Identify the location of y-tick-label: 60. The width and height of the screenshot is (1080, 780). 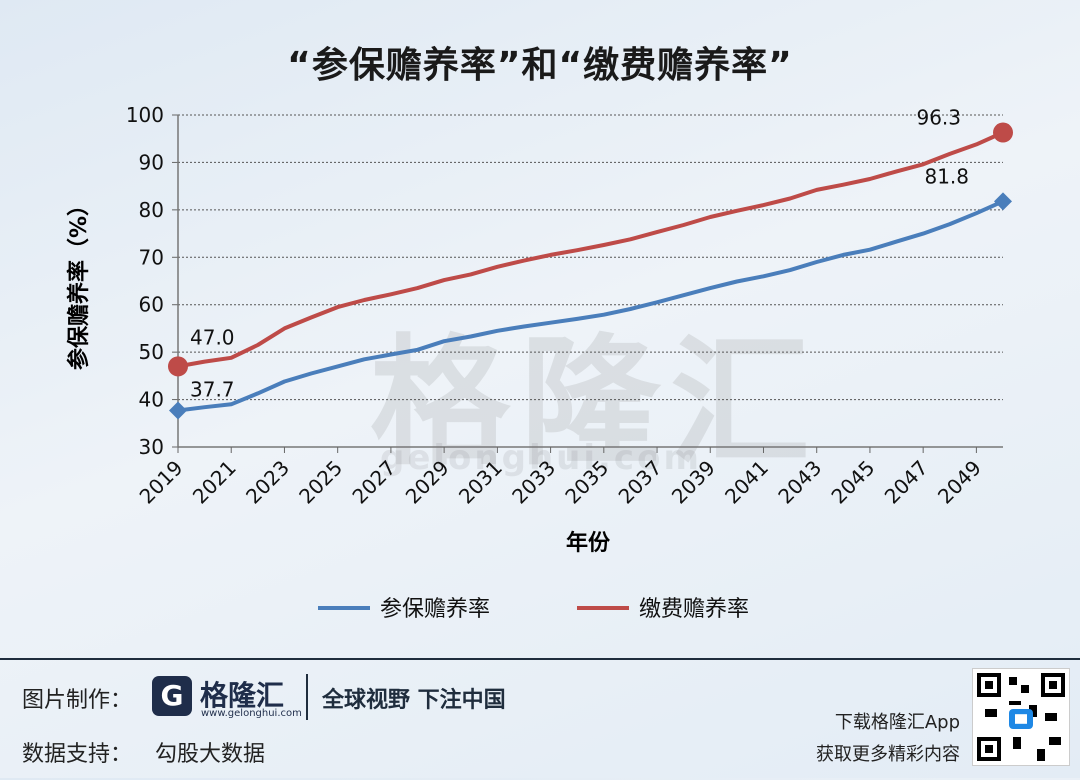
(151, 305).